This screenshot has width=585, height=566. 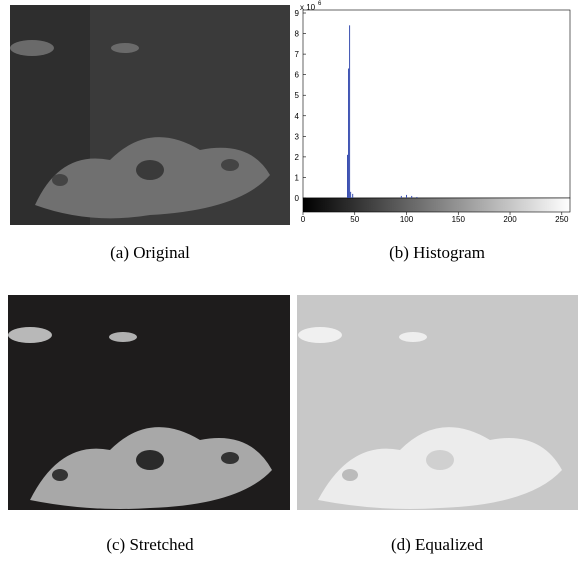 I want to click on x-tick-label: 250, so click(x=562, y=219).